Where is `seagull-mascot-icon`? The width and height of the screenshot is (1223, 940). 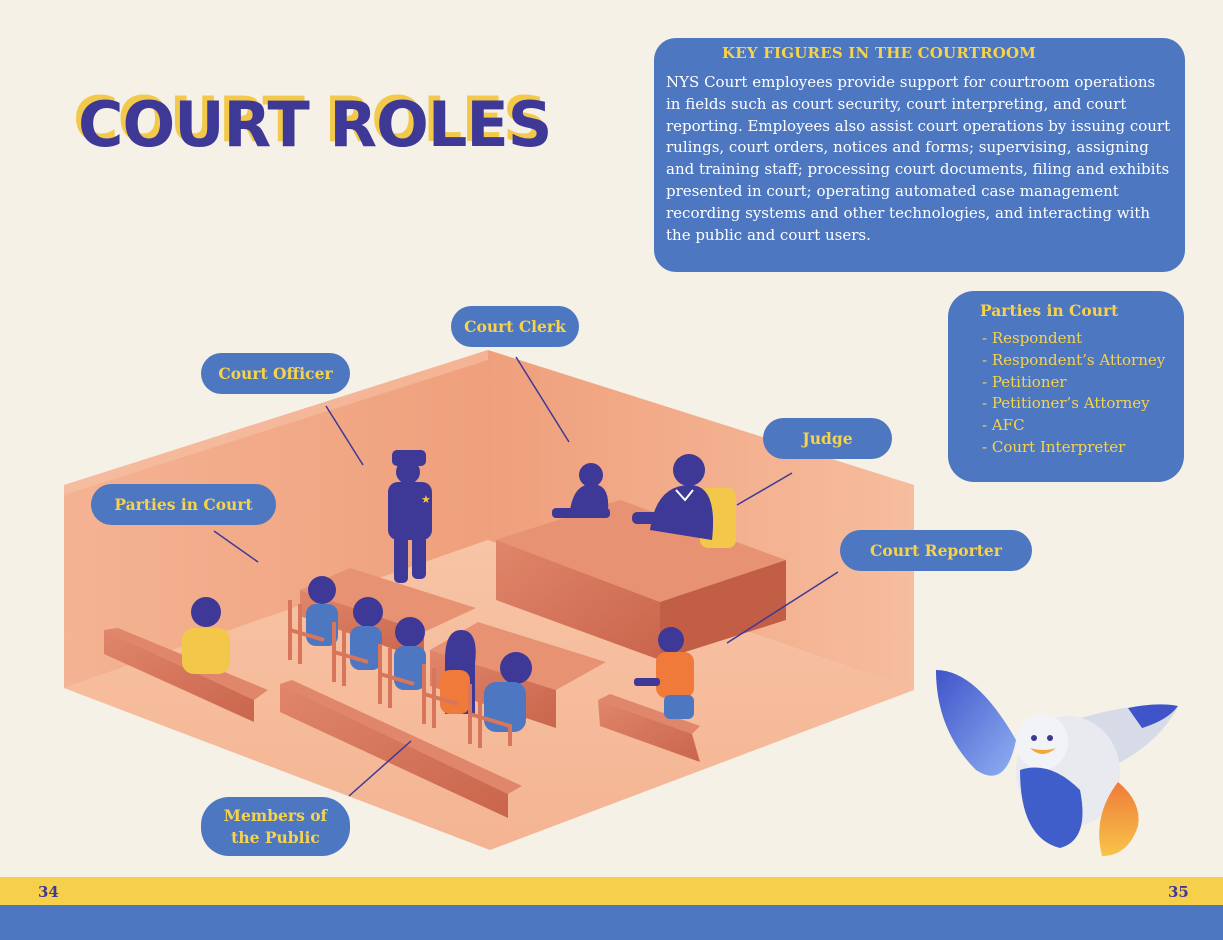 seagull-mascot-icon is located at coordinates (1057, 763).